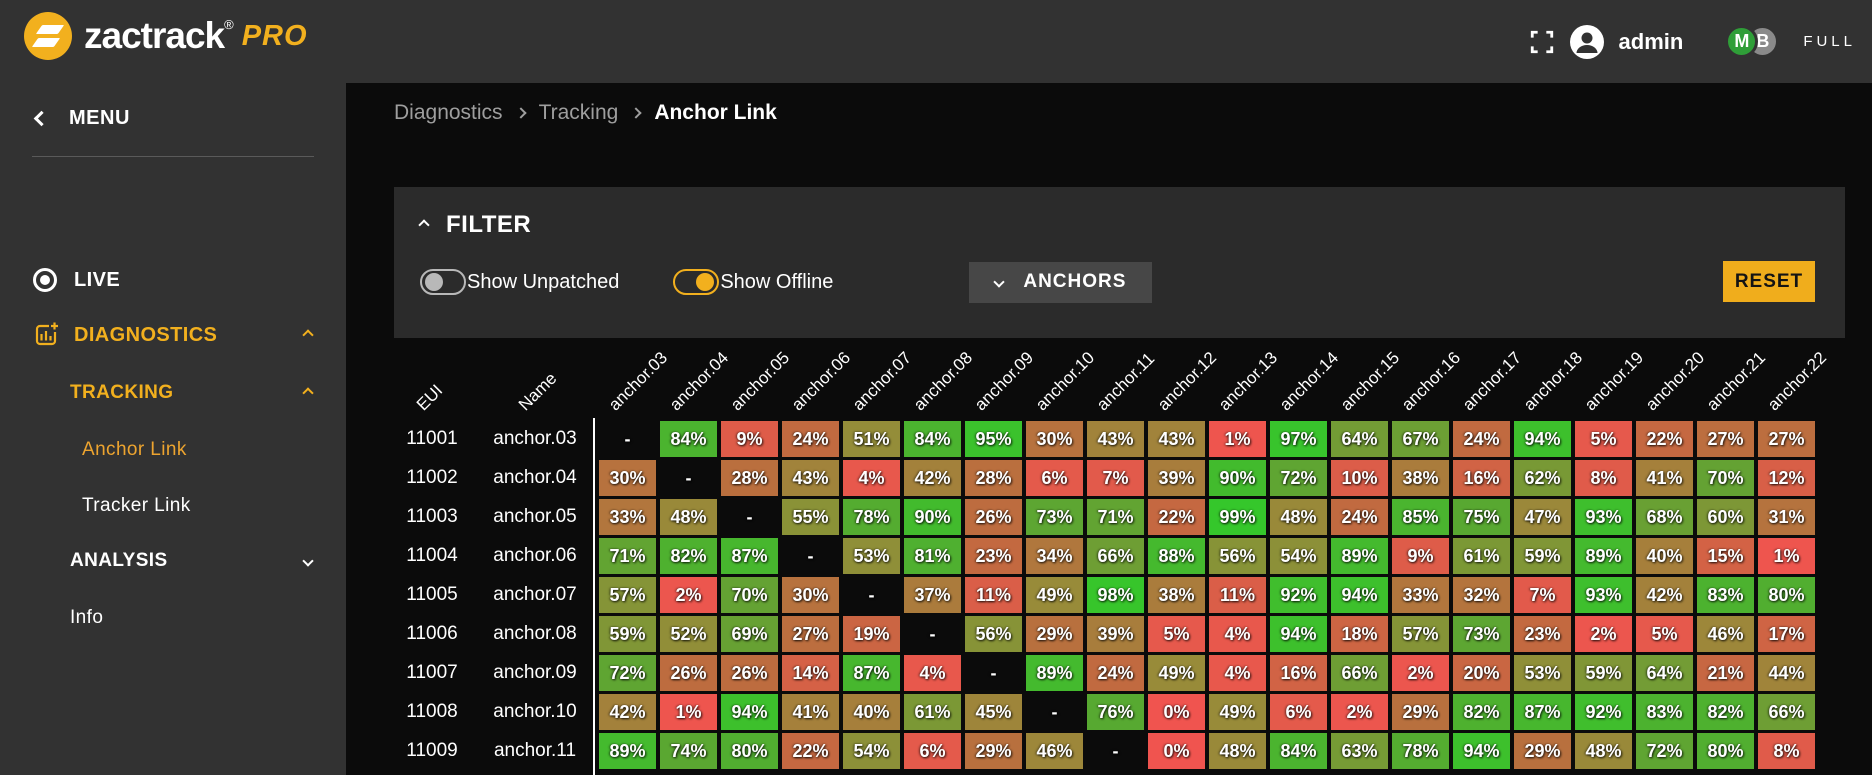  Describe the element at coordinates (578, 112) in the screenshot. I see `breadcrumb-tracking: Tracking` at that location.